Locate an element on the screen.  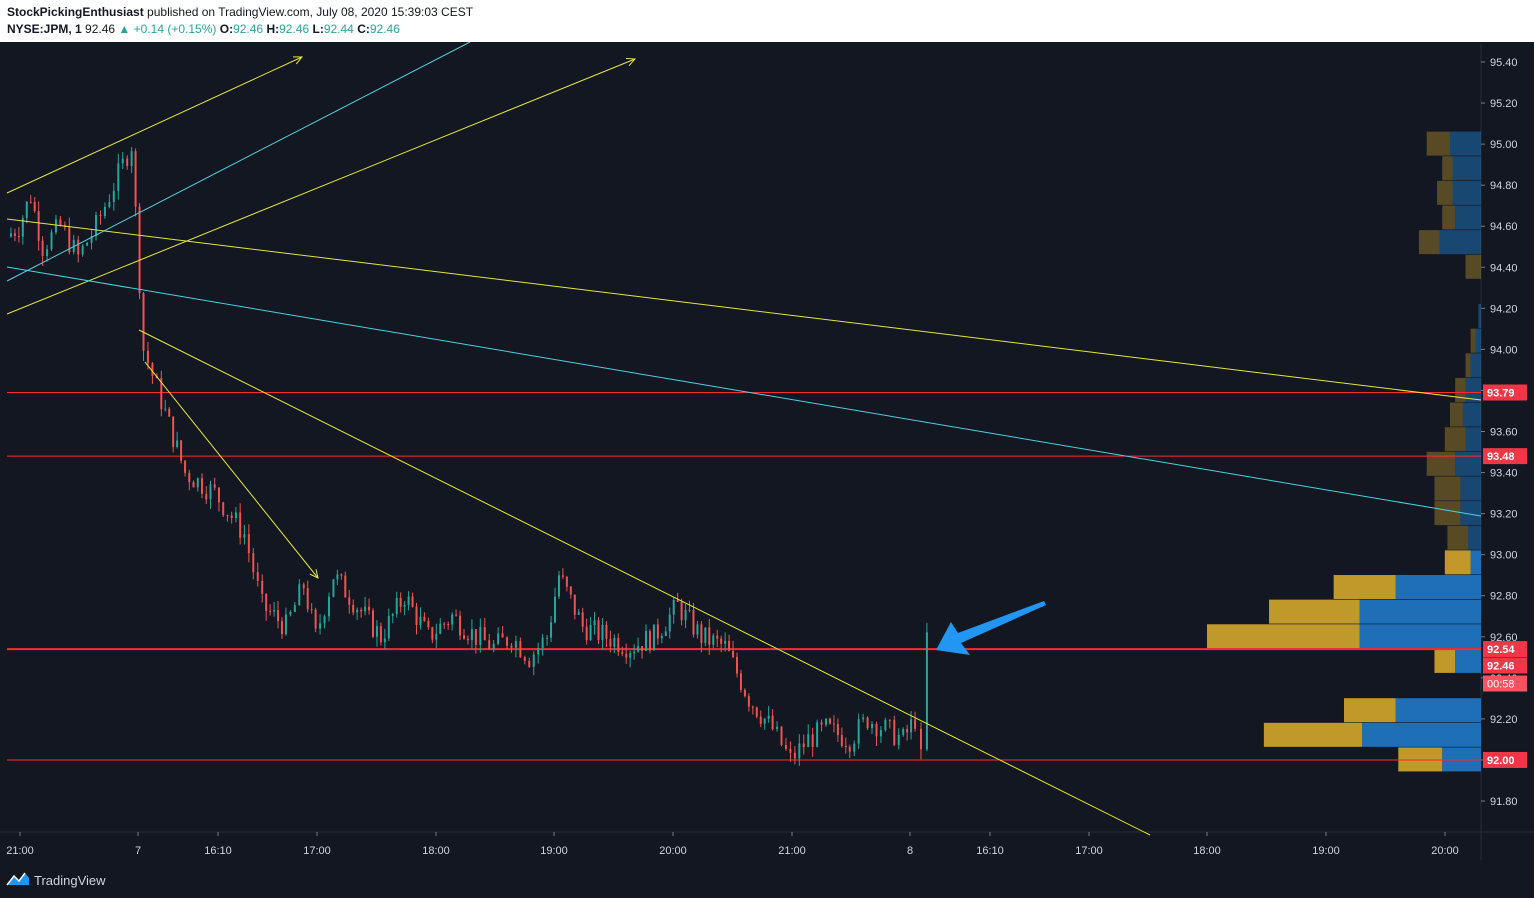
tradingview-brand: TradingView is located at coordinates (70, 880).